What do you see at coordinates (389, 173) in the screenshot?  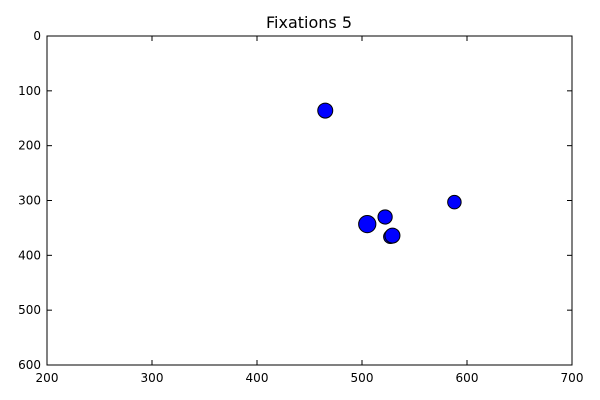 I see `points-layer` at bounding box center [389, 173].